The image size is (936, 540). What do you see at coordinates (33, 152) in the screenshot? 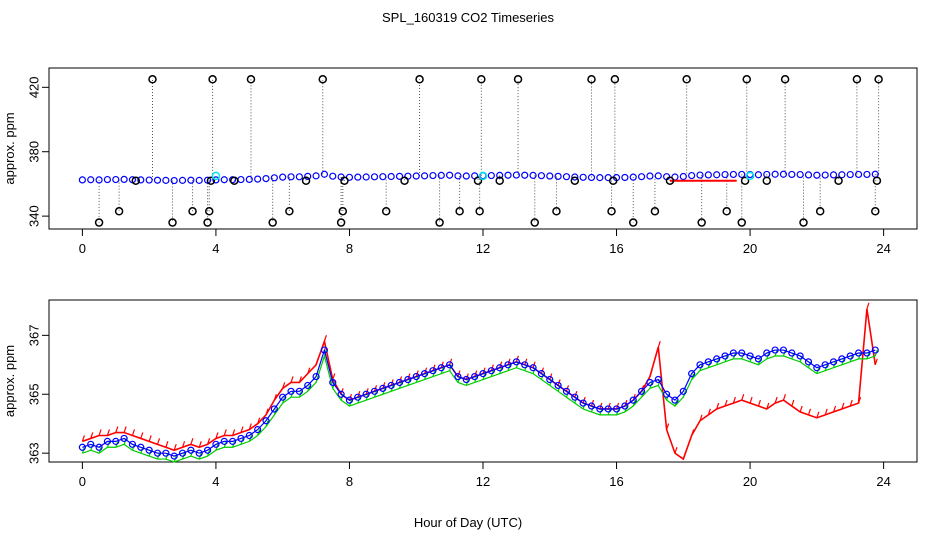
I see `top-y-tick-label: 380` at bounding box center [33, 152].